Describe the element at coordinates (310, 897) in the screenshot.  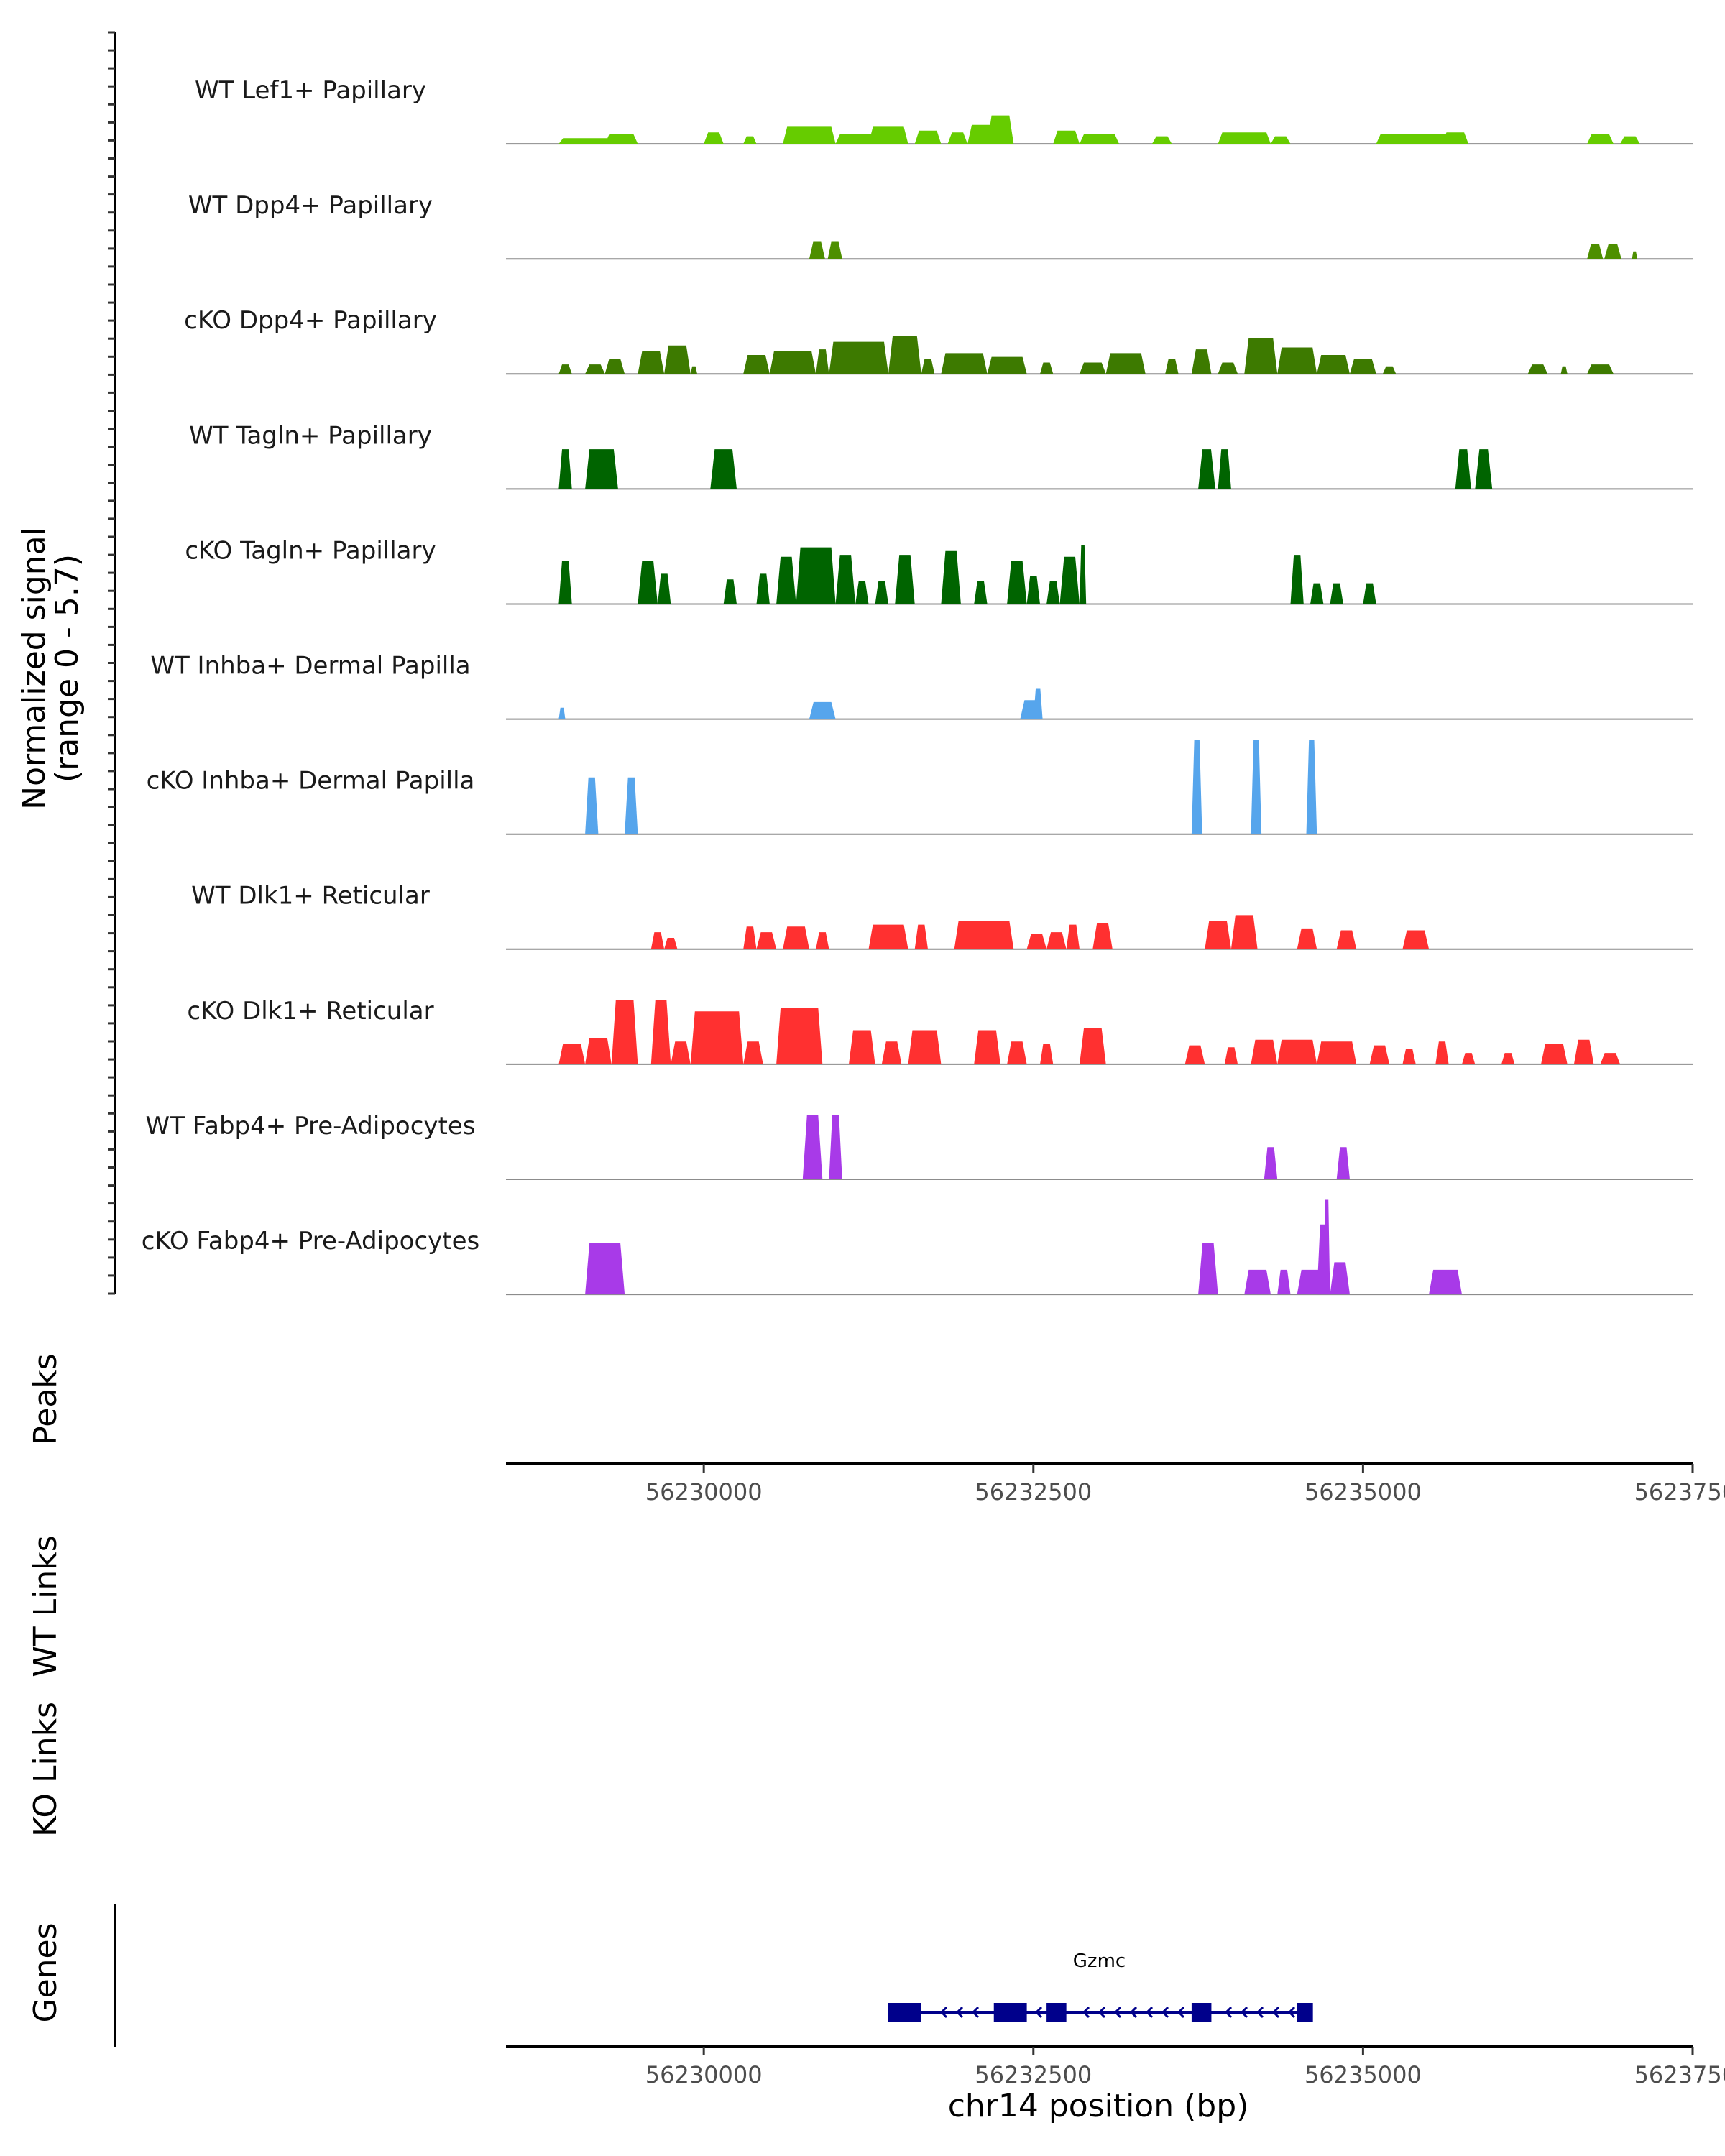
I see `track-label: WT Dlk1+ Reticular` at that location.